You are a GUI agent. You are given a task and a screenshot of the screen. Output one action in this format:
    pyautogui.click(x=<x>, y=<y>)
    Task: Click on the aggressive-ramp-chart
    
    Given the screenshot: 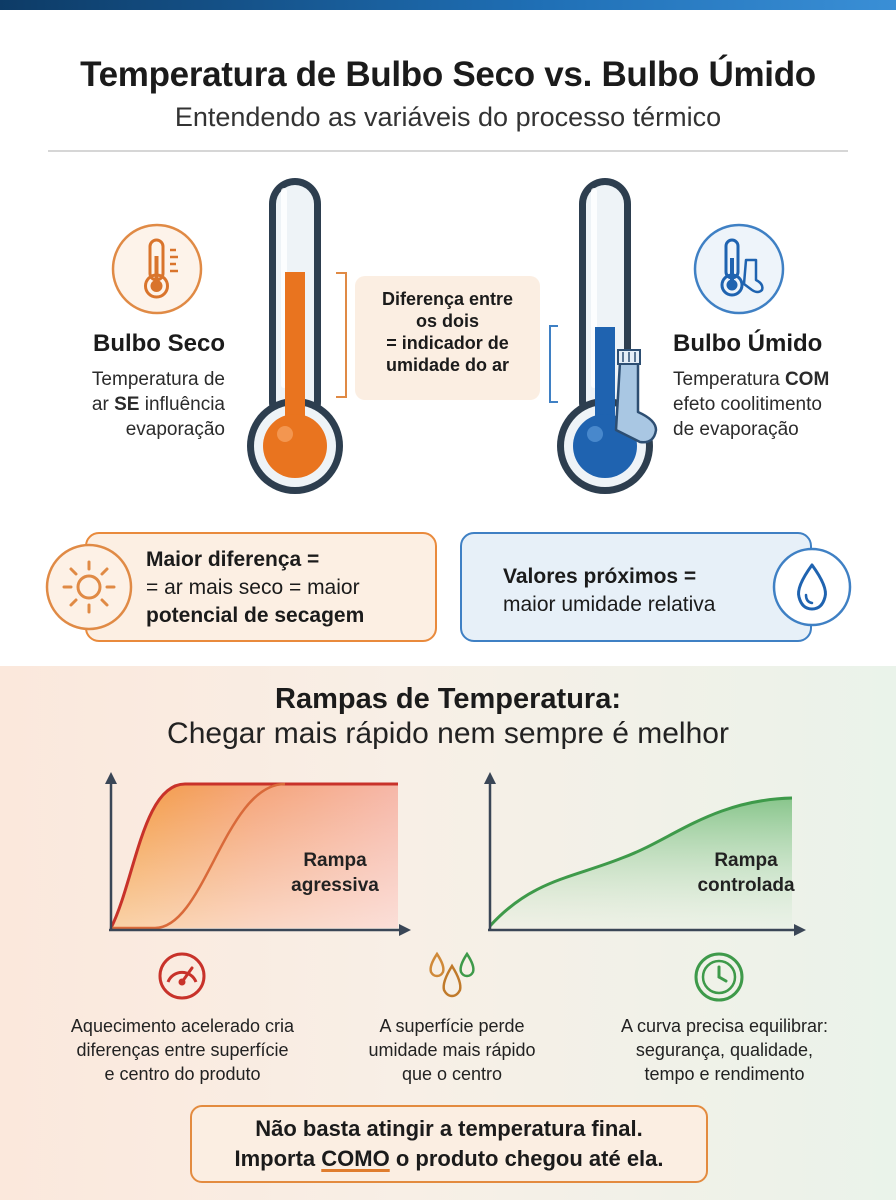 What is the action you would take?
    pyautogui.click(x=258, y=854)
    